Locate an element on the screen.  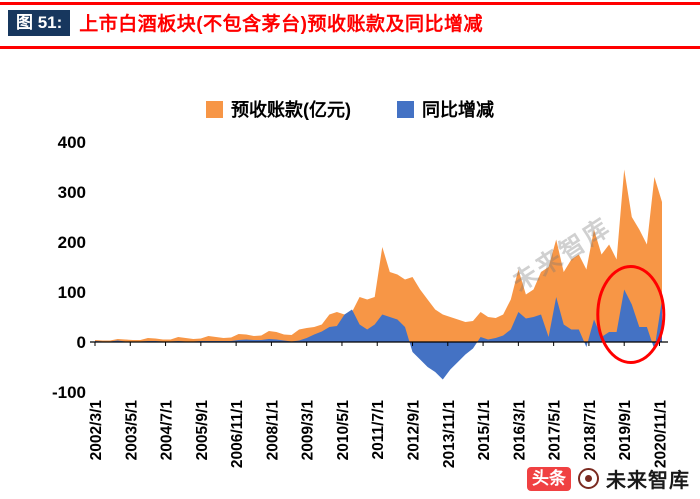
x-tick-label: 2019/9/1 is located at coordinates (625, 430).